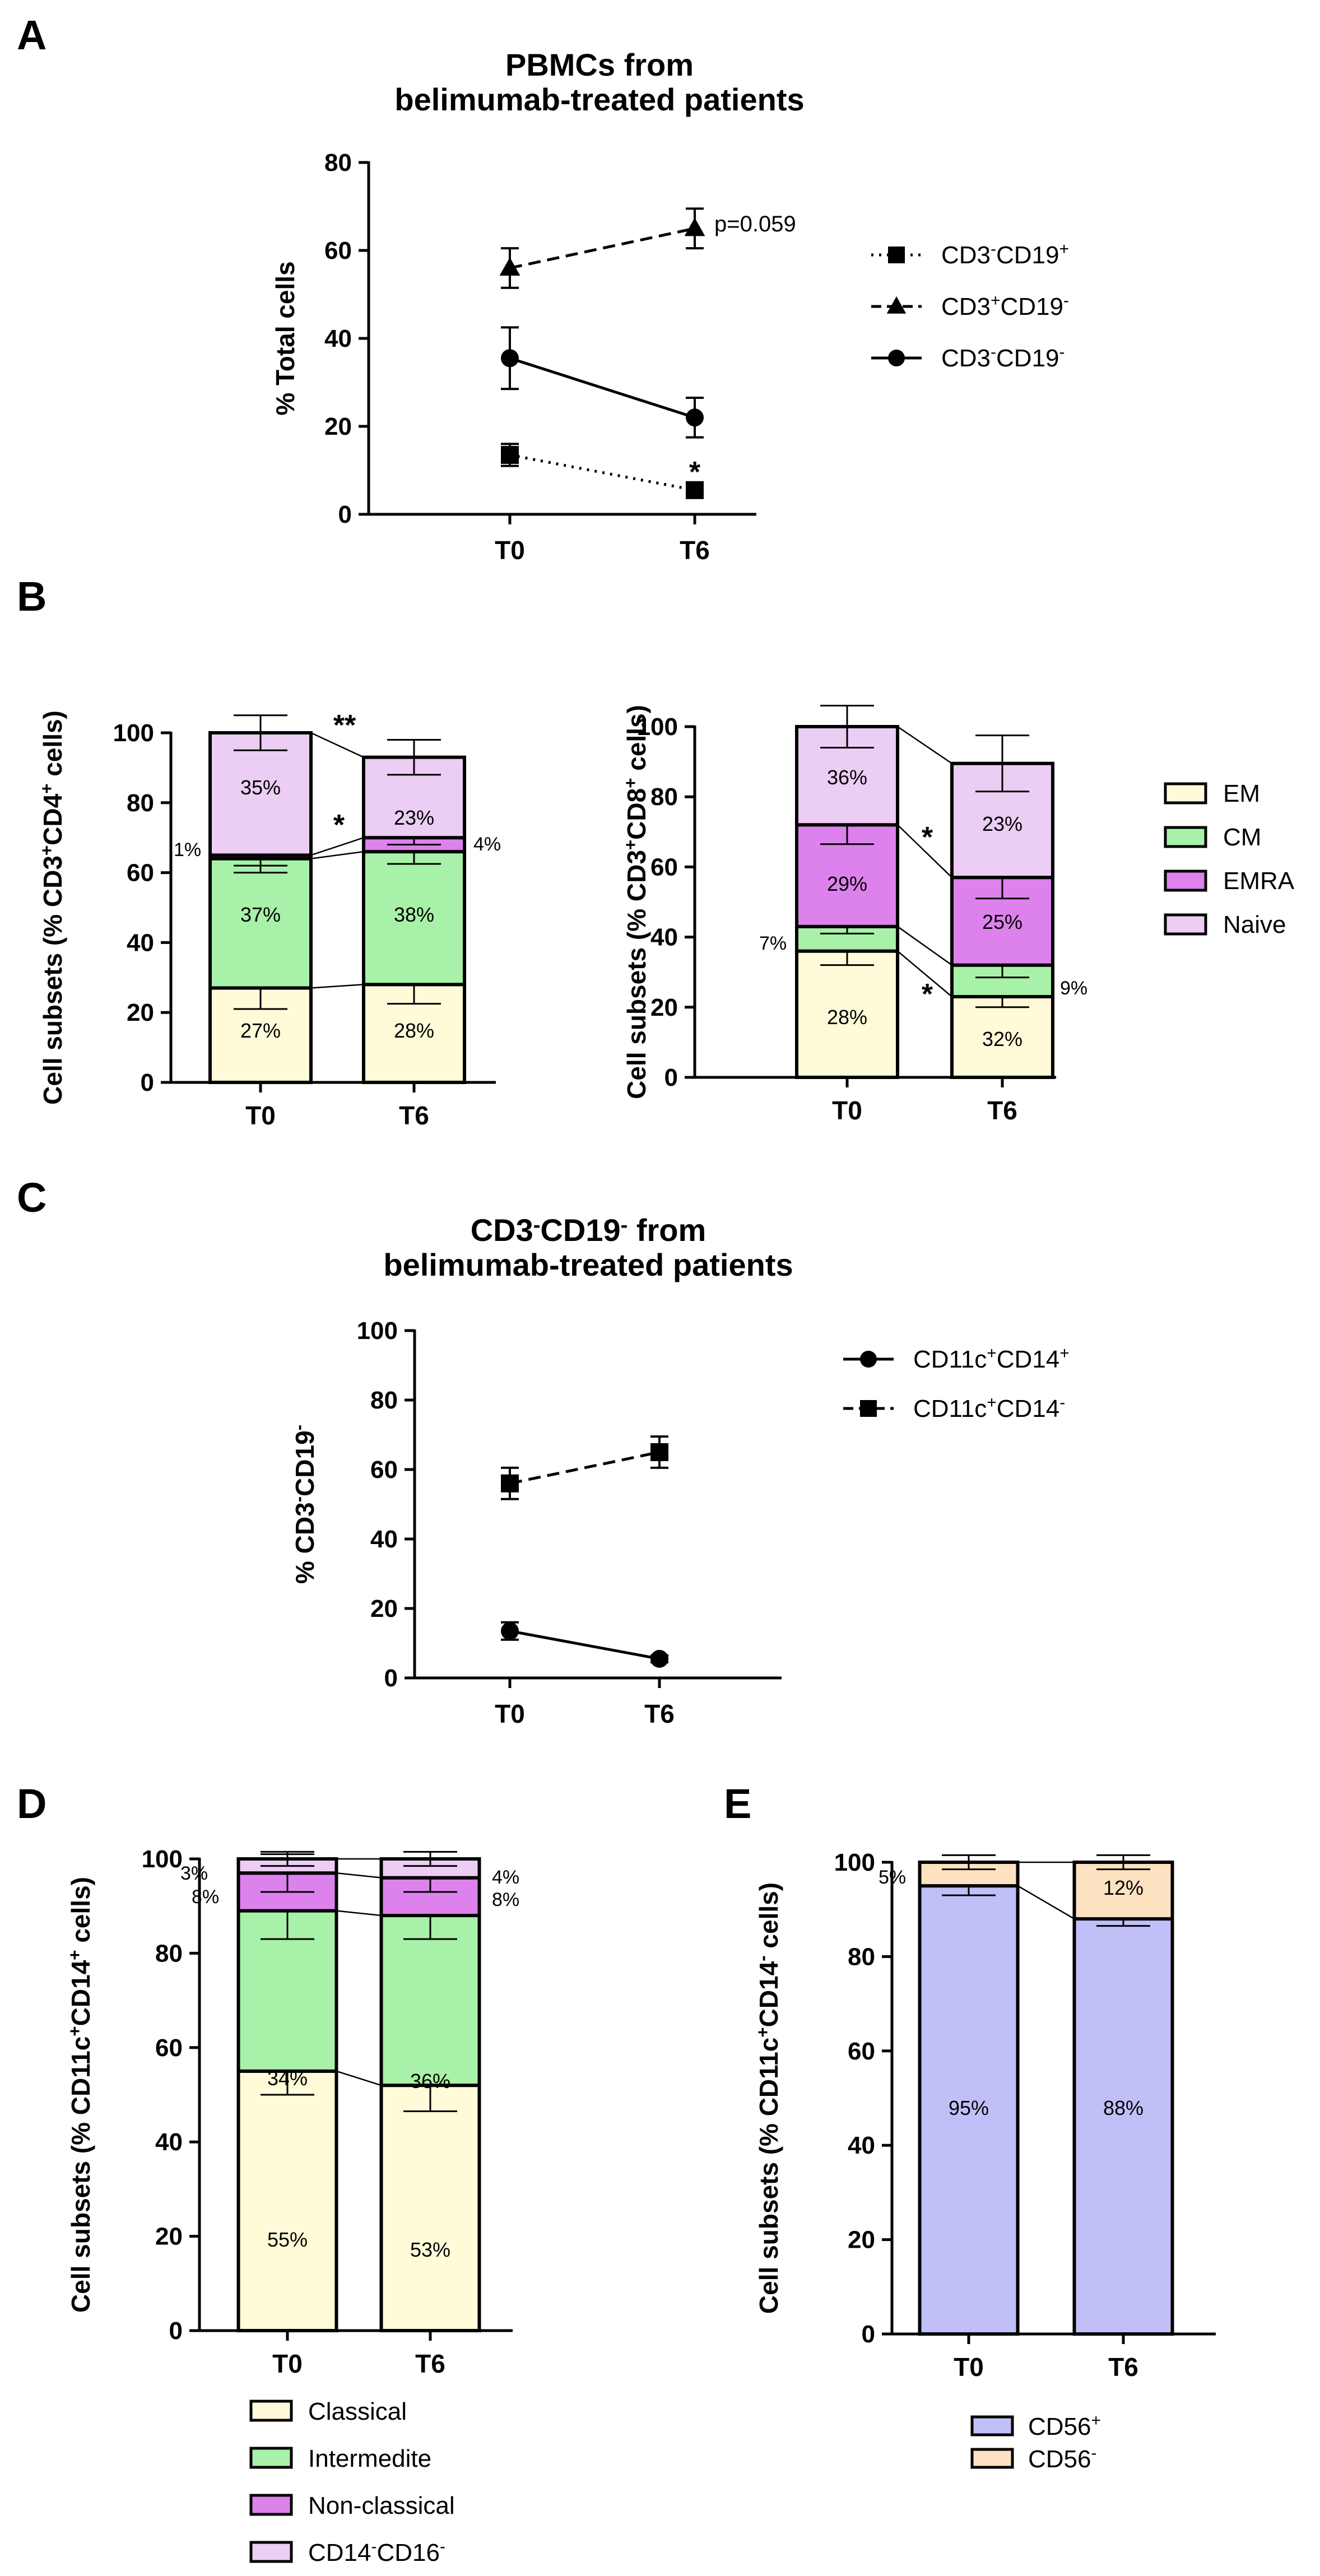 The width and height of the screenshot is (1320, 2576). Describe the element at coordinates (377, 1331) in the screenshot. I see `y-tick-label: 100` at that location.